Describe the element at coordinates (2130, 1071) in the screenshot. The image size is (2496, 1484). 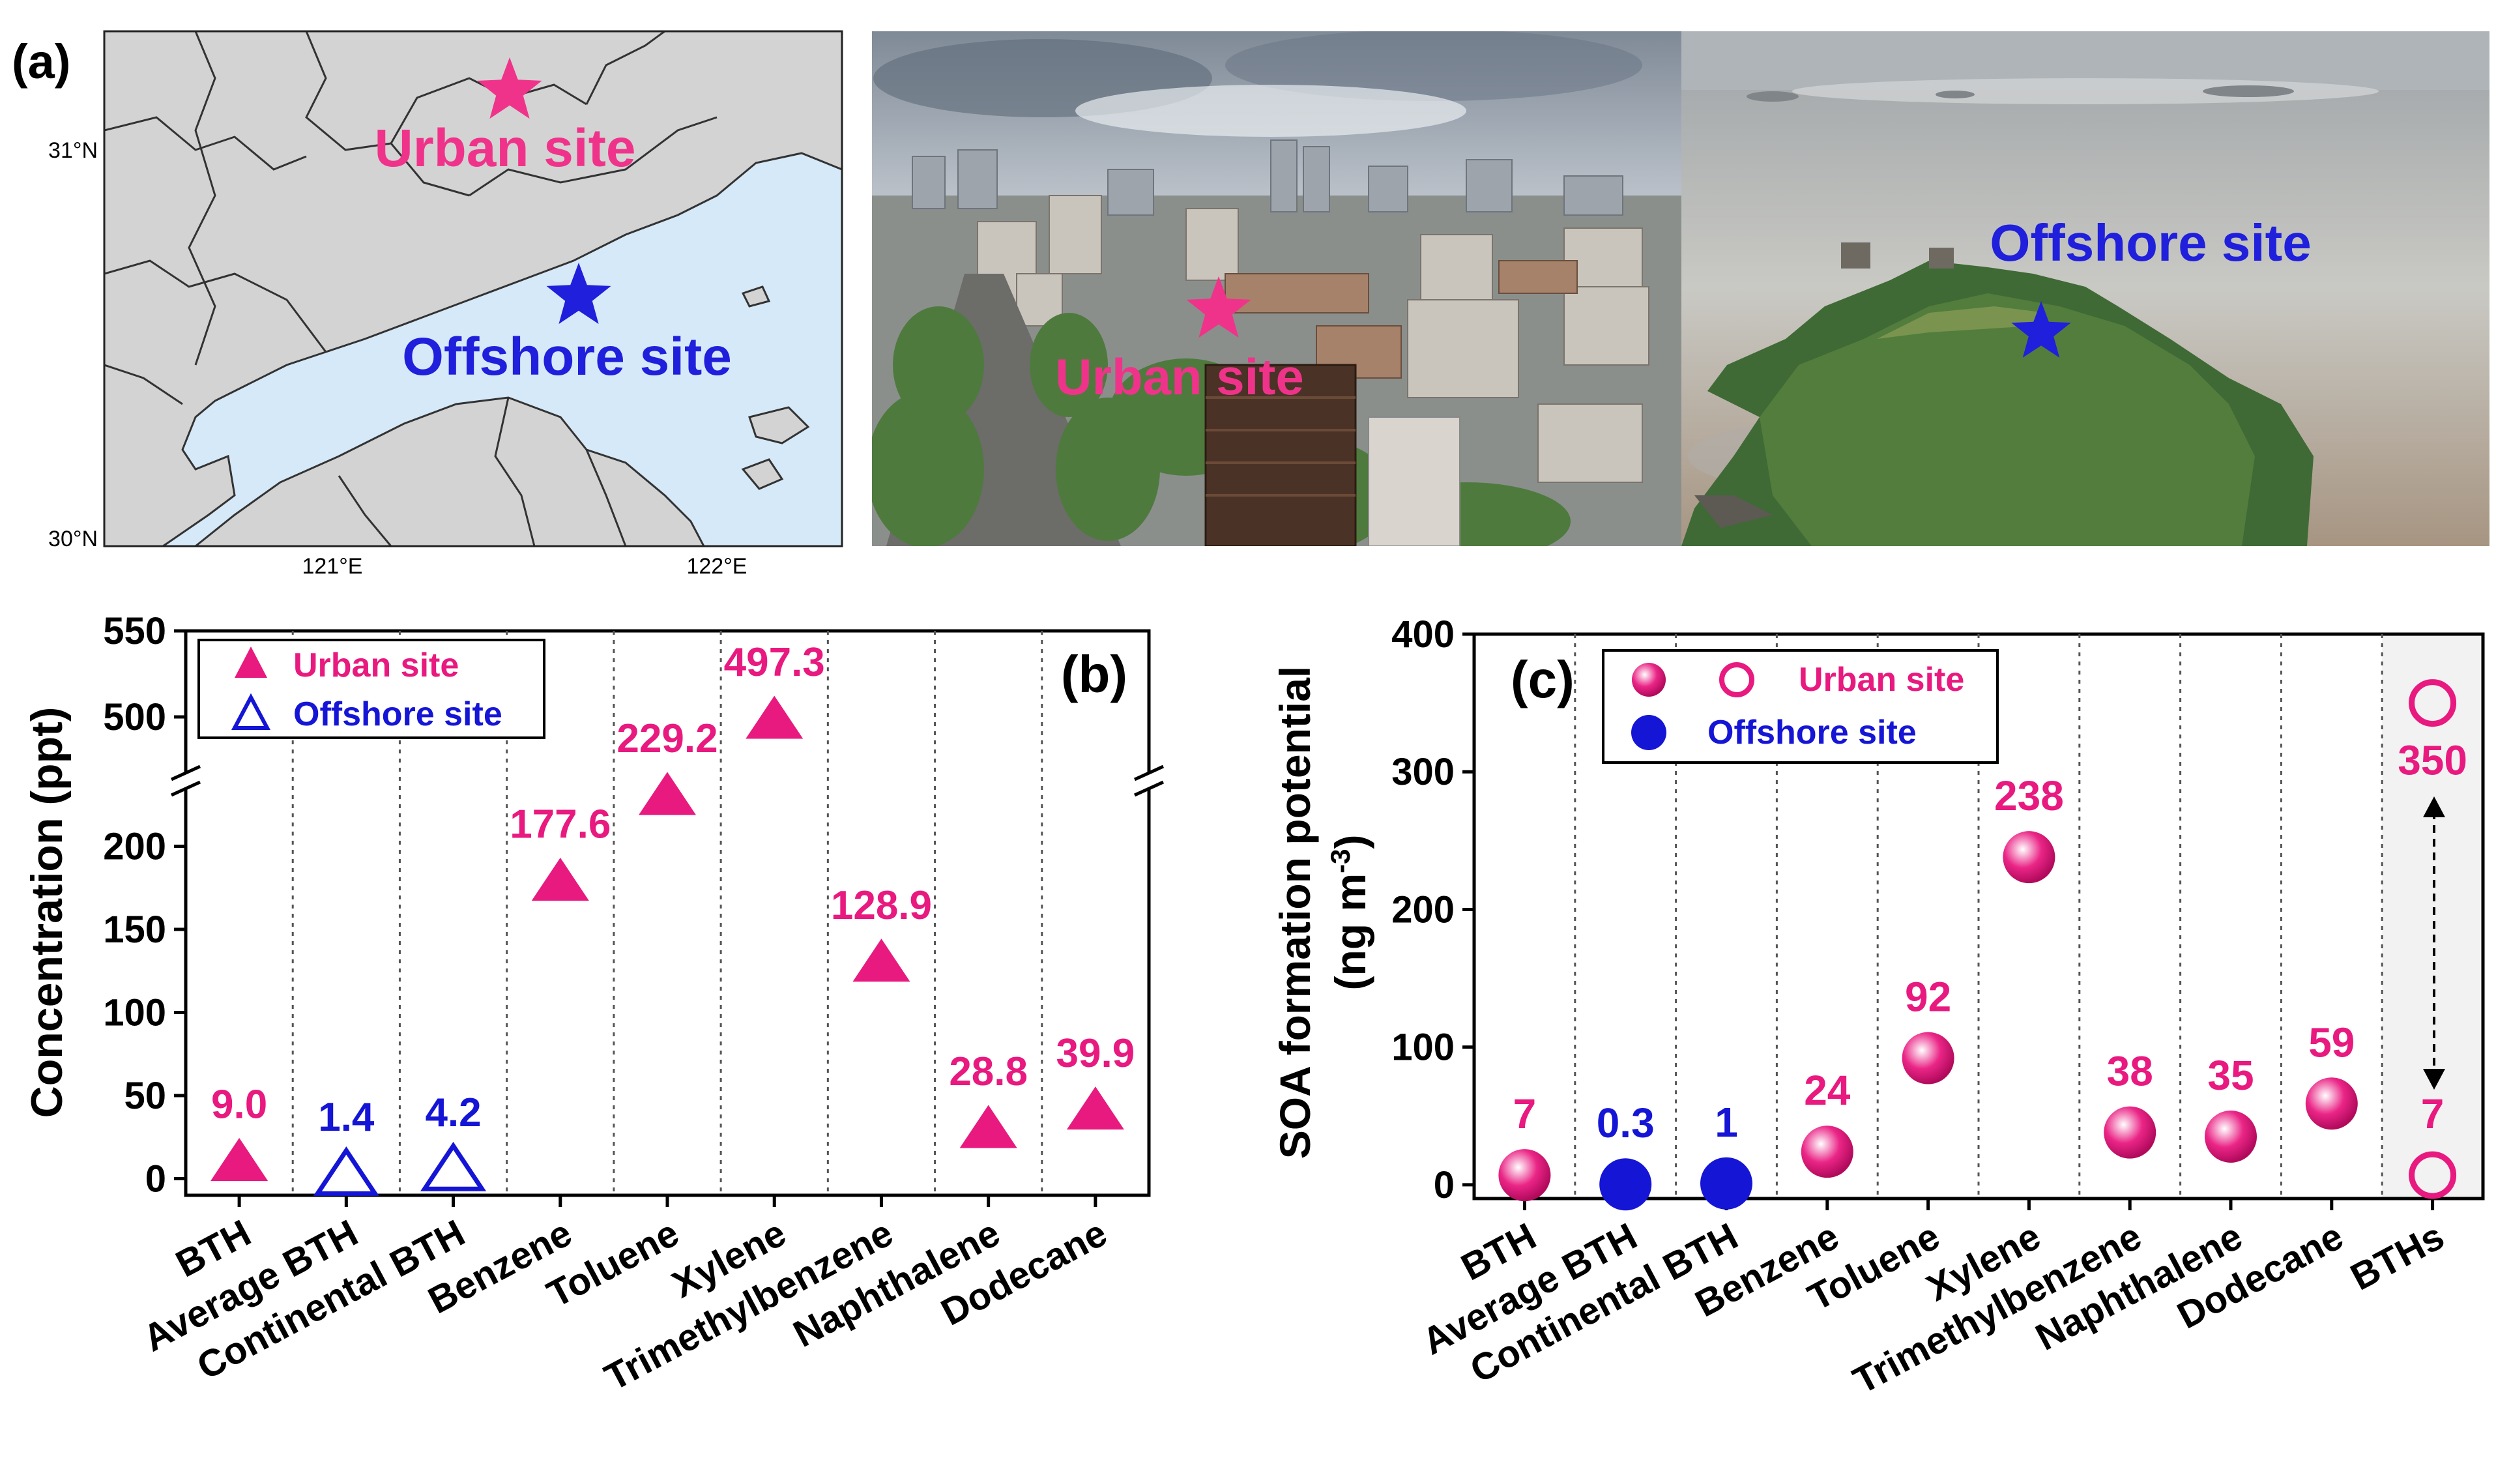
I see `data-label-c-6: 38` at that location.